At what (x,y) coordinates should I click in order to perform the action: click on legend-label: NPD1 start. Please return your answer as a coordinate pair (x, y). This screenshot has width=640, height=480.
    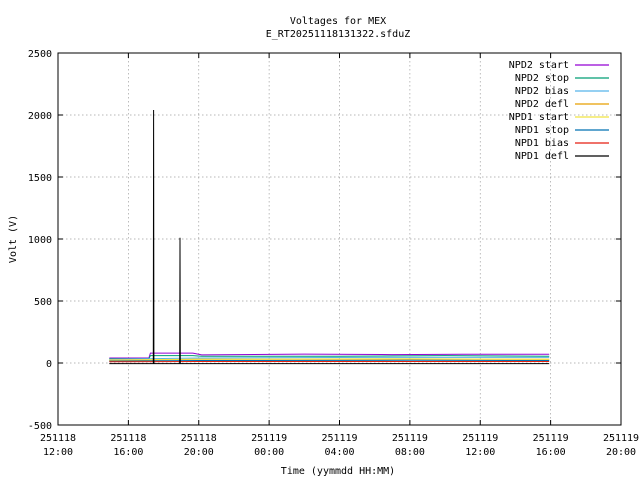
    Looking at the image, I should click on (539, 117).